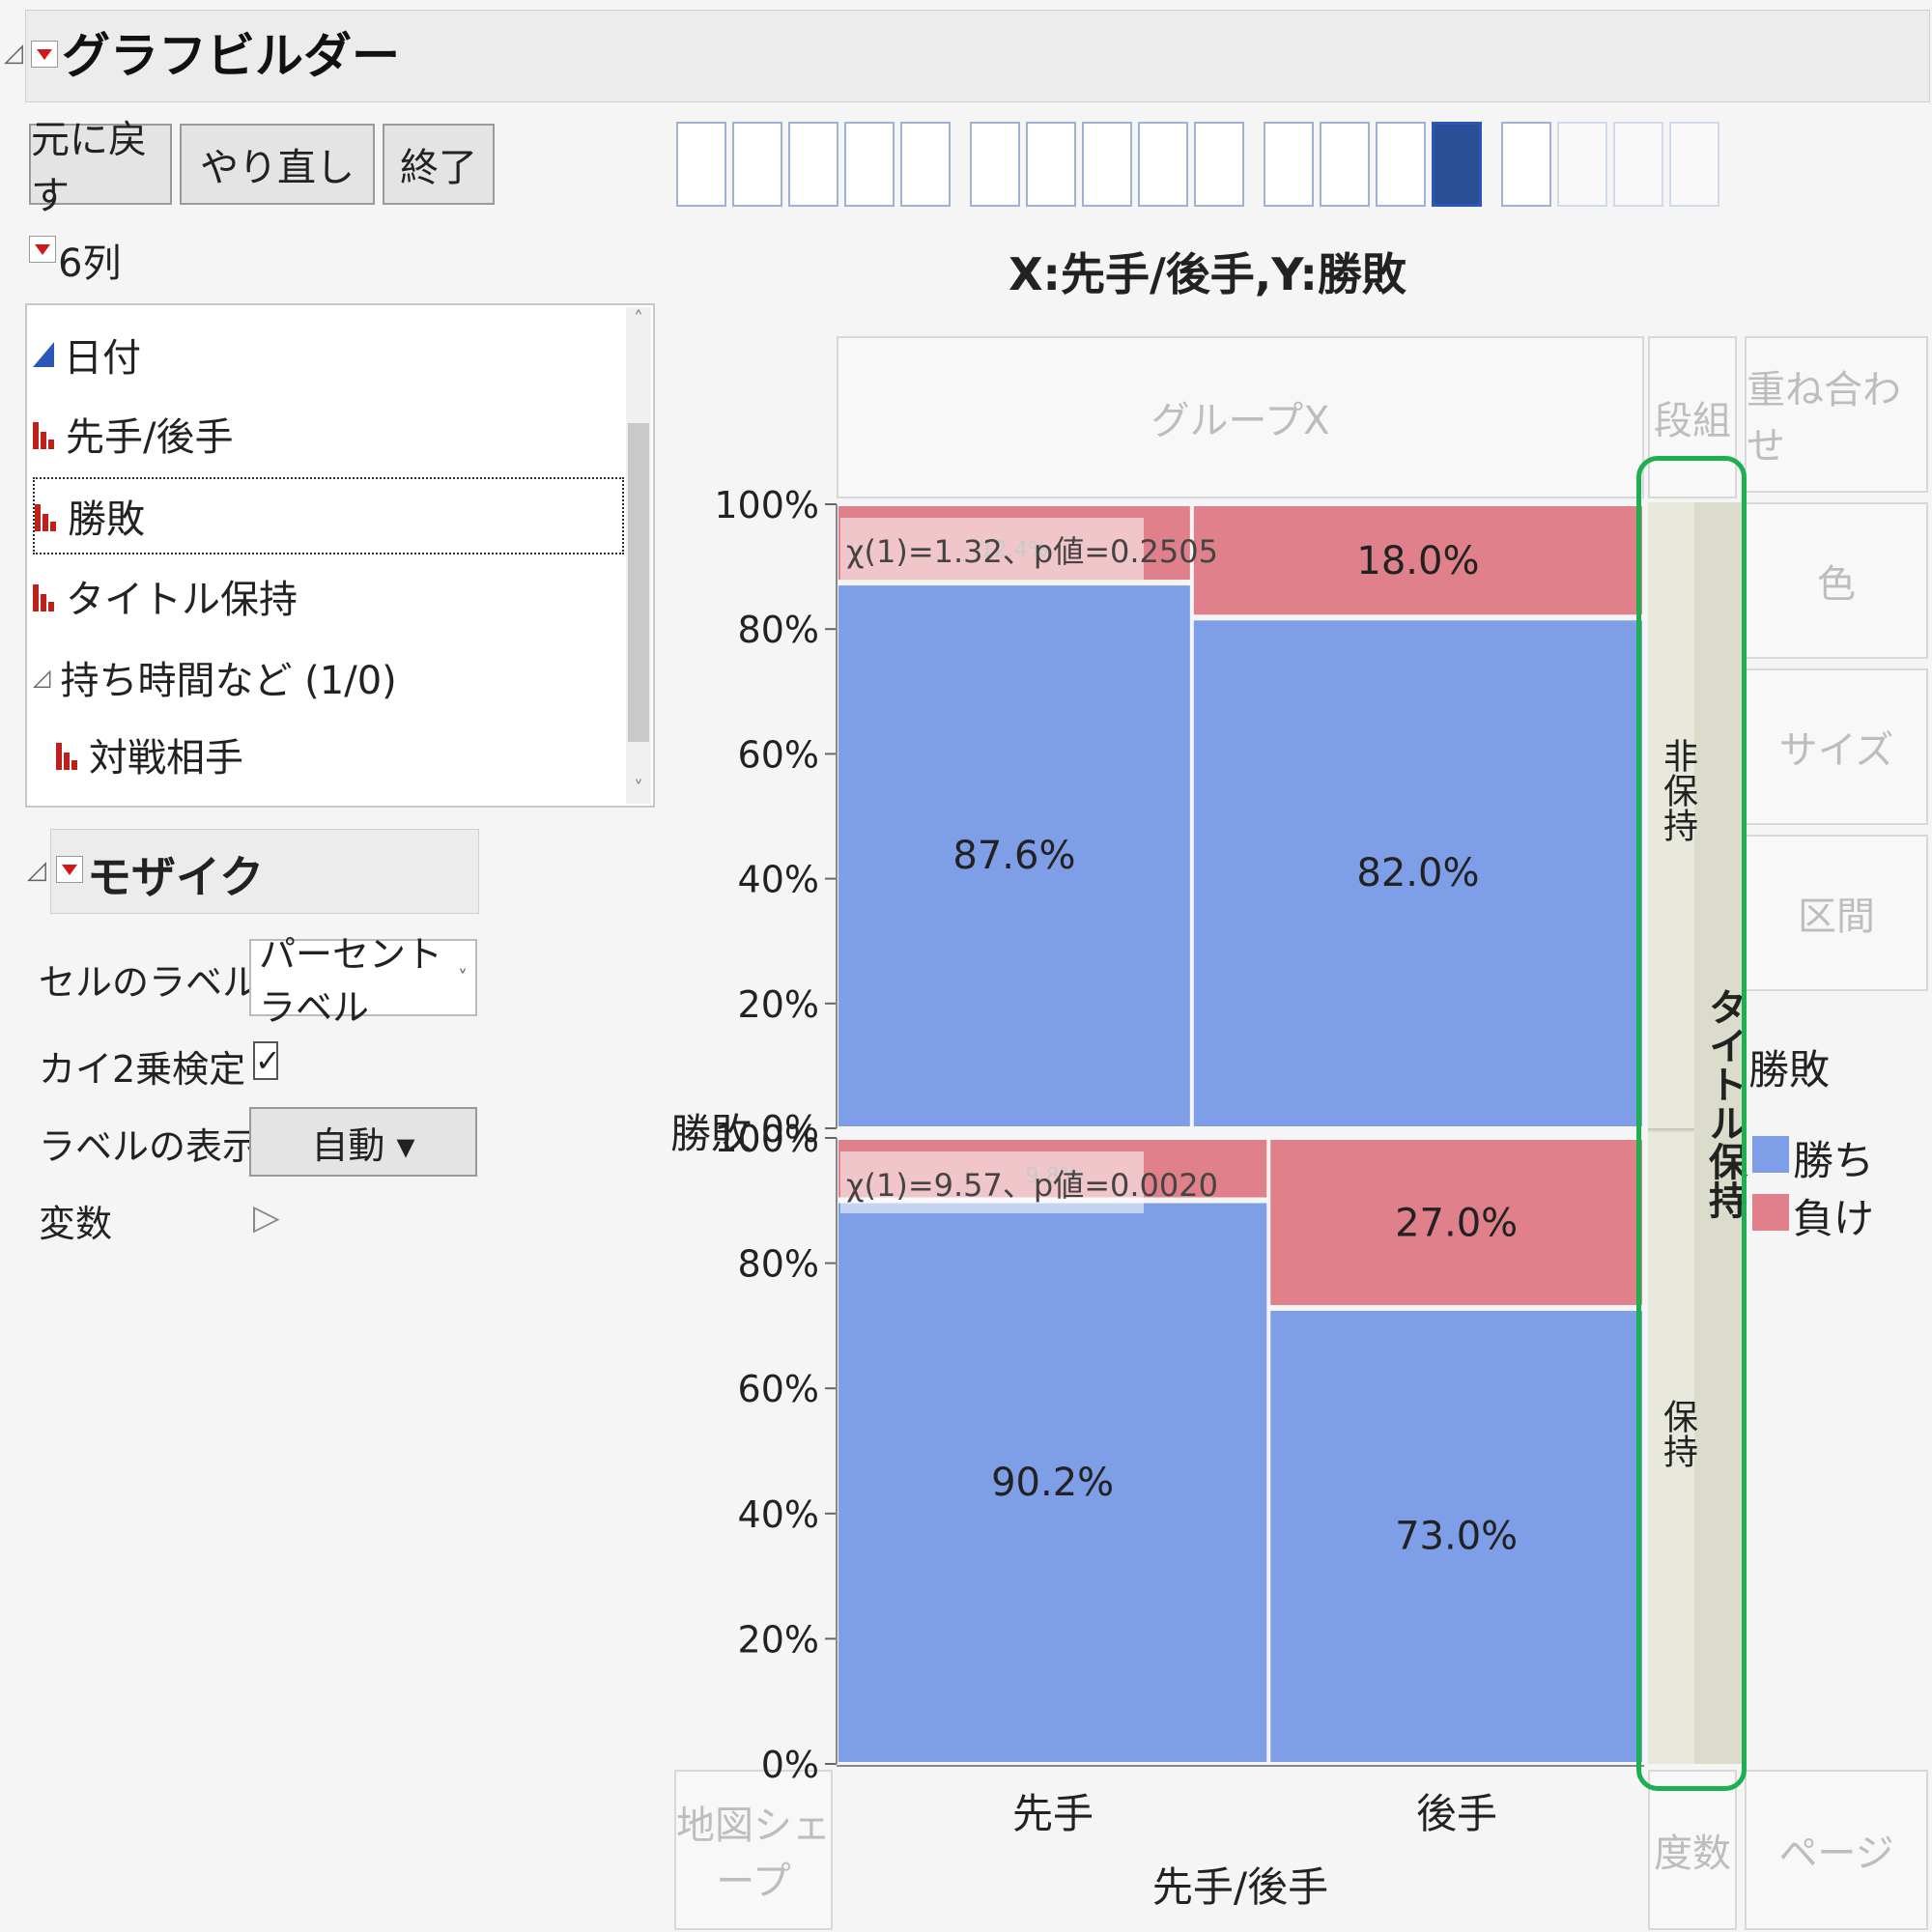 This screenshot has height=1932, width=1932. Describe the element at coordinates (1836, 913) in the screenshot. I see `zone-interval: 区間` at that location.